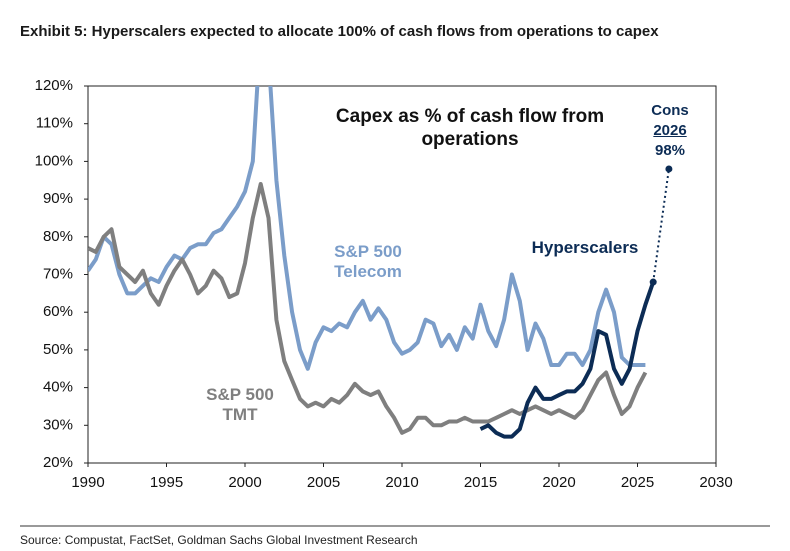 Image resolution: width=790 pixels, height=551 pixels. I want to click on x-tick-label: 2020, so click(558, 482).